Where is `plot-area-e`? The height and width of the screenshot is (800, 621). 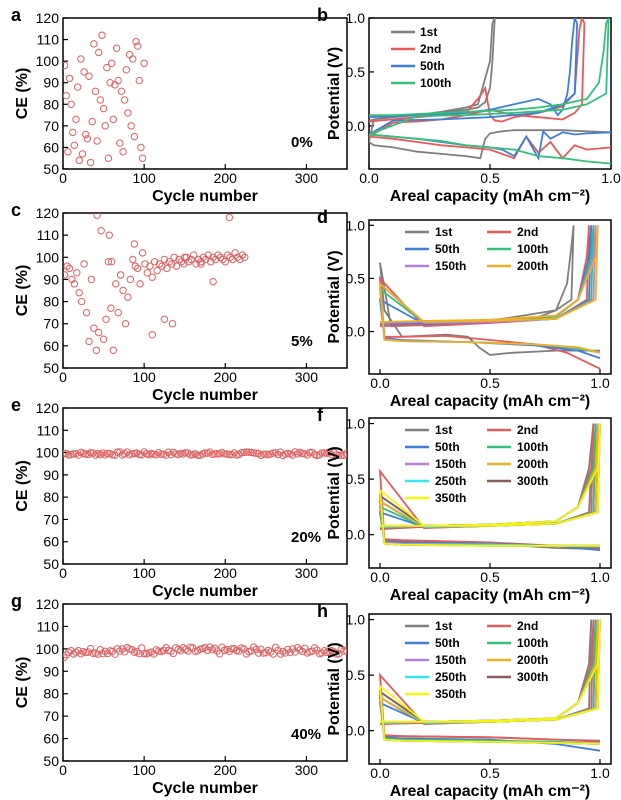
plot-area-e is located at coordinates (205, 454).